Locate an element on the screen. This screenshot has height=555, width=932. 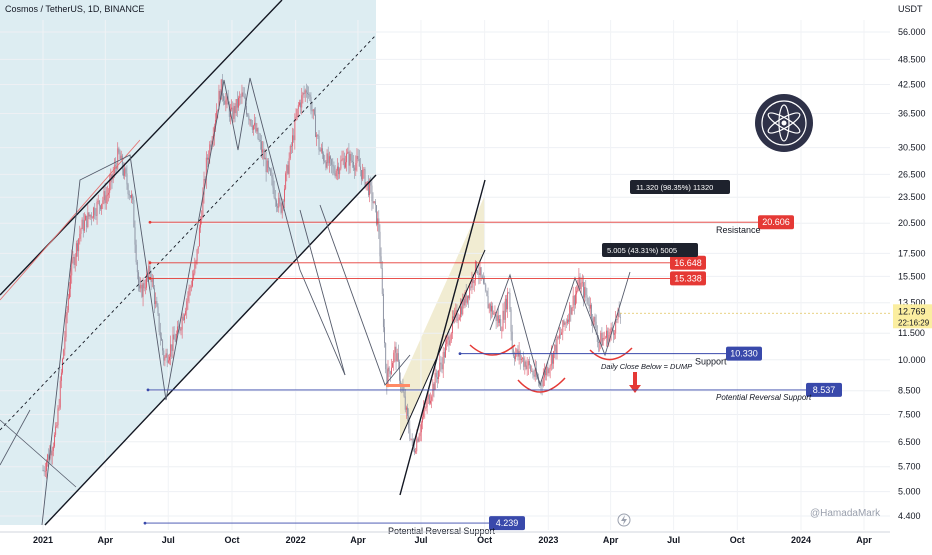
level-price-label: 15.338 is located at coordinates (688, 278).